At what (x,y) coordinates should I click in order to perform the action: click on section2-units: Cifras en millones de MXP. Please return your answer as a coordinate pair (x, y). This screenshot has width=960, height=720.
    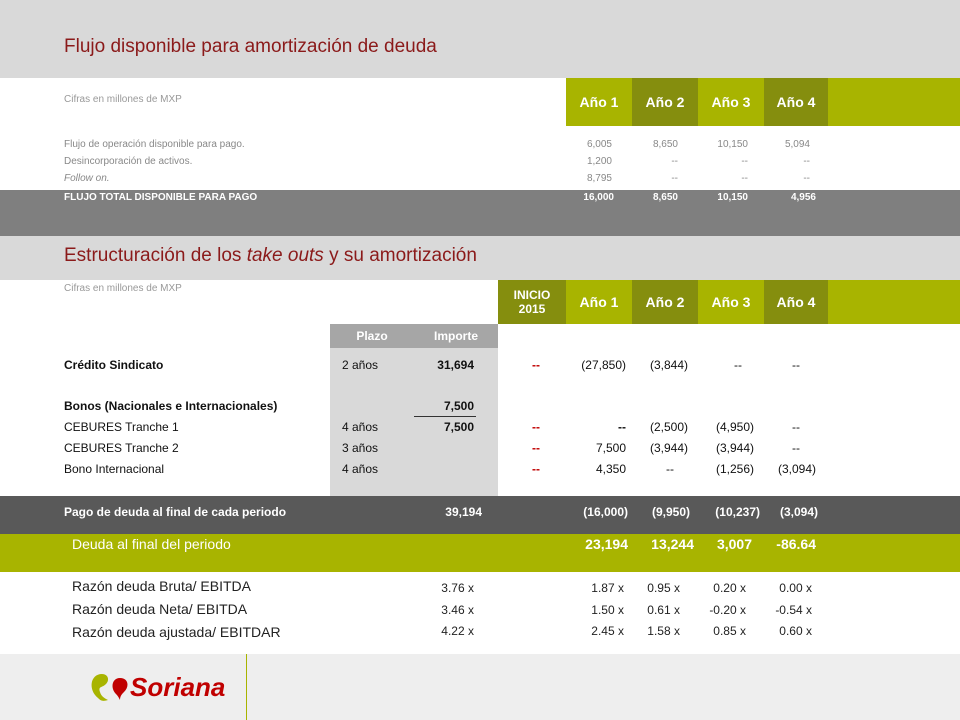
    Looking at the image, I should click on (123, 288).